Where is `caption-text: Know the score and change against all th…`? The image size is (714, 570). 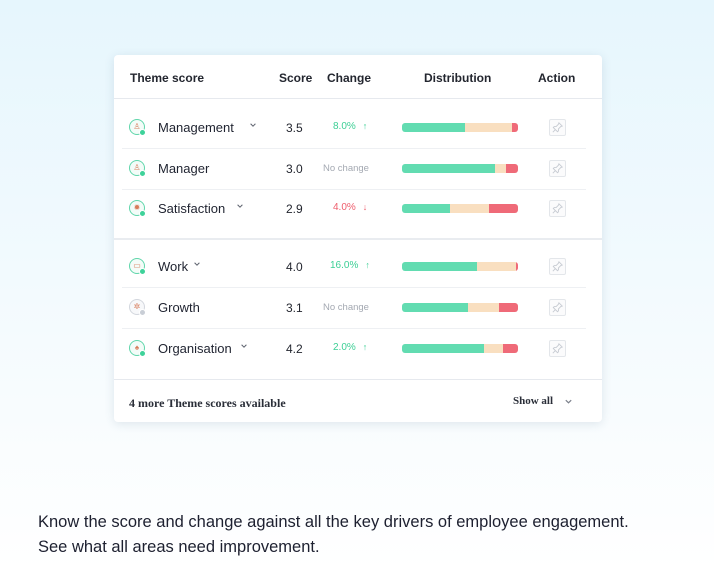 caption-text: Know the score and change against all th… is located at coordinates (333, 534).